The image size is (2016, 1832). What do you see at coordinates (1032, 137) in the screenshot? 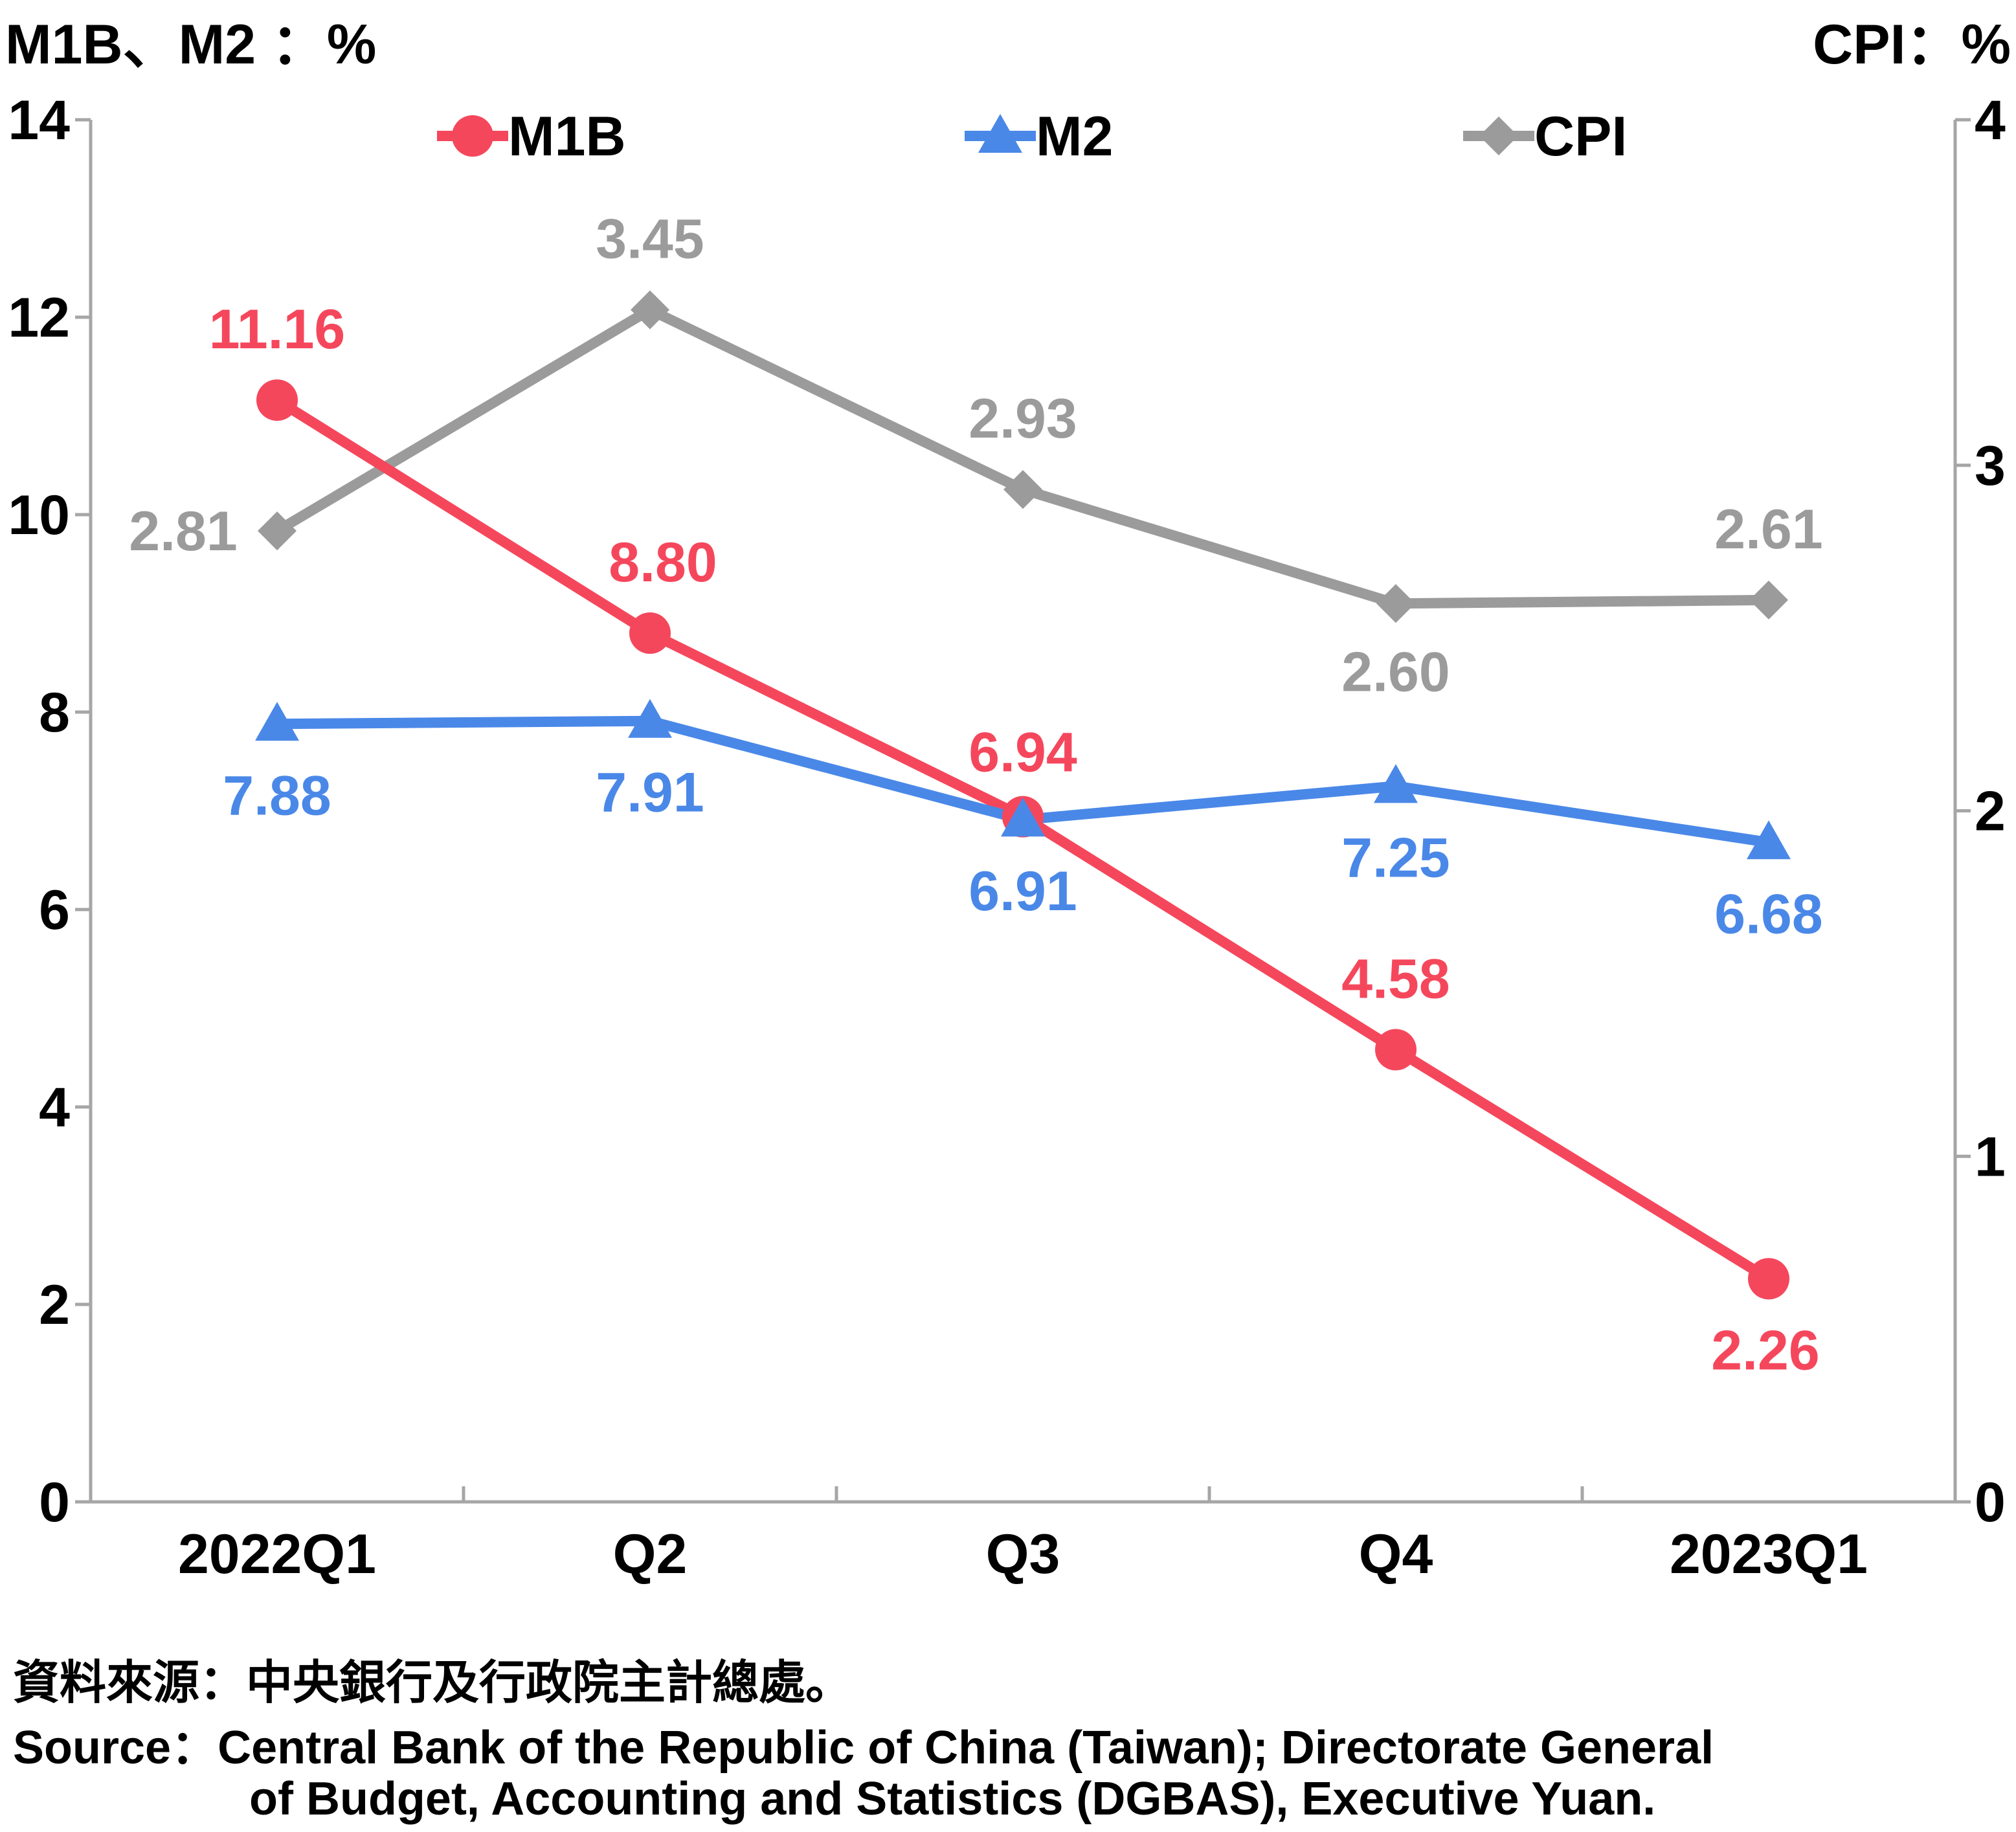
I see `legend: M1B M2 CPI` at bounding box center [1032, 137].